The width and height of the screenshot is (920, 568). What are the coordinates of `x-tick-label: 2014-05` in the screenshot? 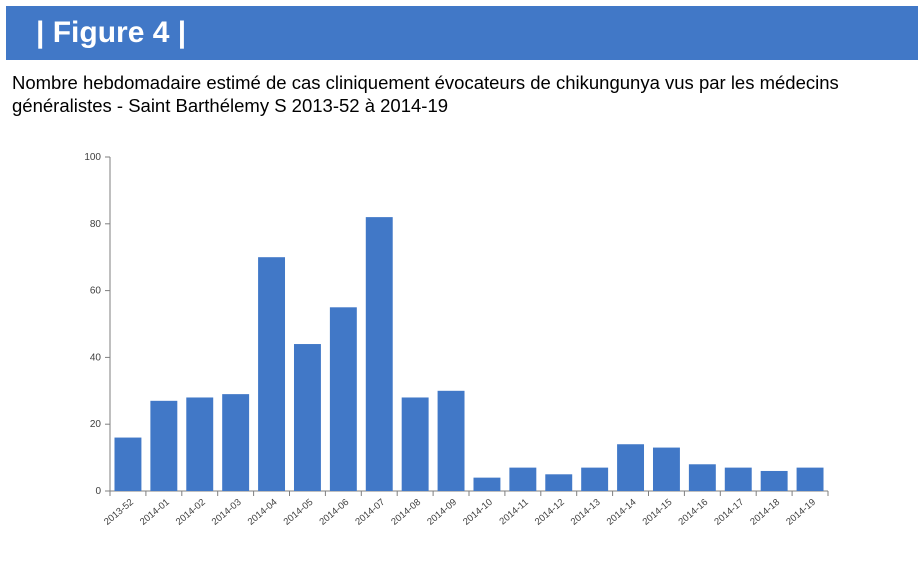 It's located at (299, 512).